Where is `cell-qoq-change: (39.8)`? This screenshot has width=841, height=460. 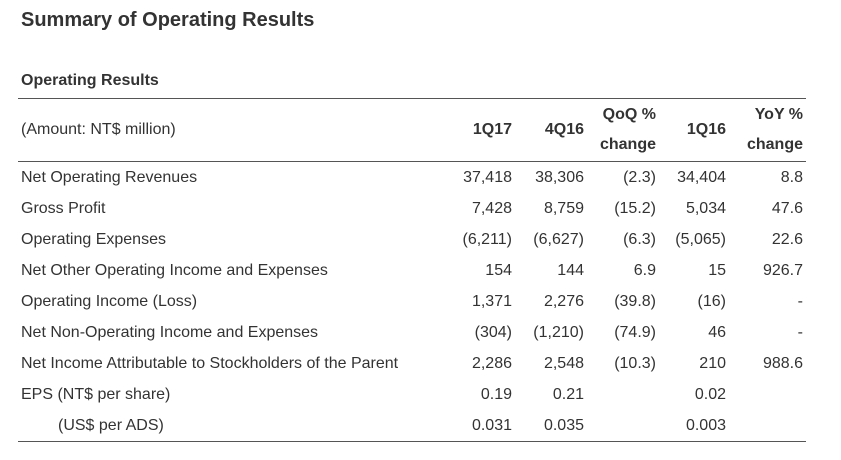
cell-qoq-change: (39.8) is located at coordinates (635, 301).